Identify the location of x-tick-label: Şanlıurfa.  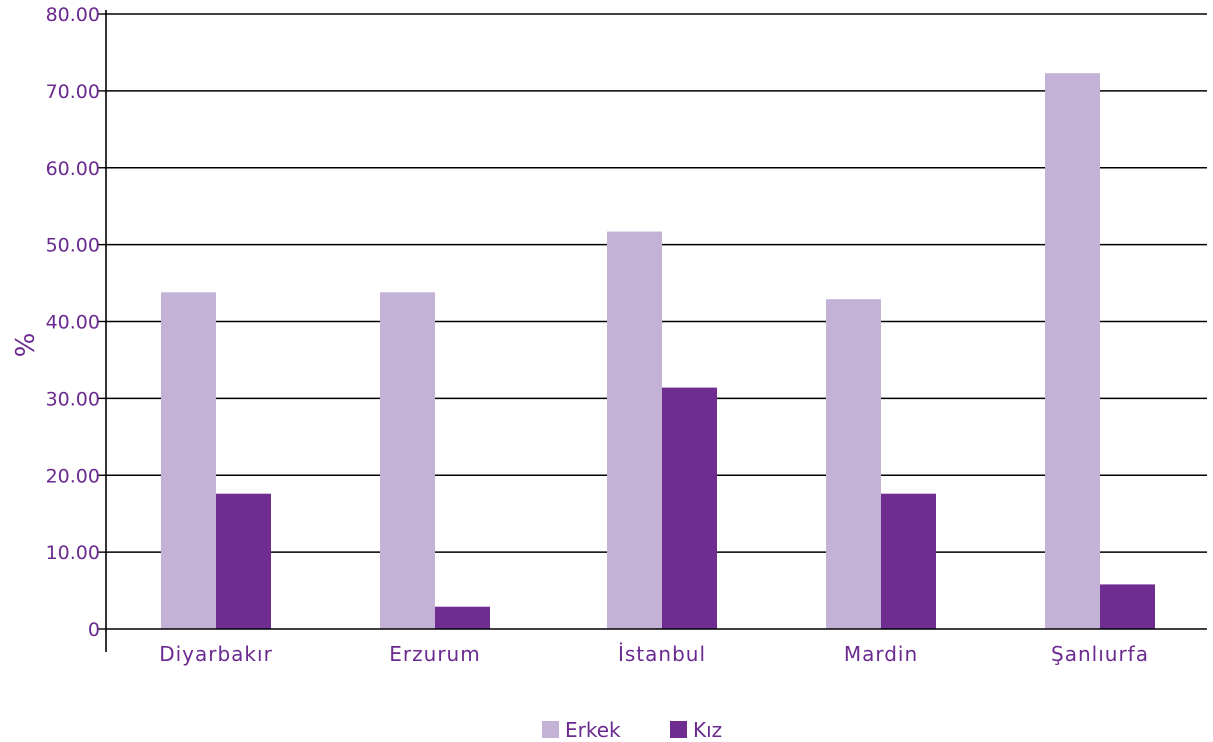
(1100, 654).